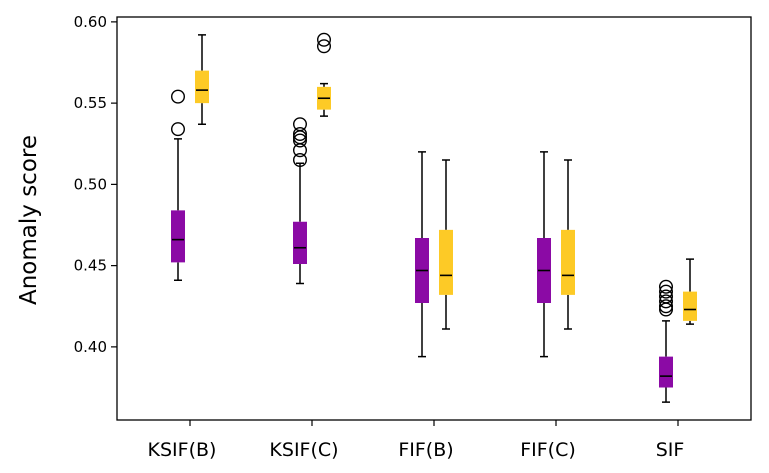  I want to click on x-axis: KSIF(B) KSIF(C) FIF(B) FIF(C) SIF, so click(416, 440).